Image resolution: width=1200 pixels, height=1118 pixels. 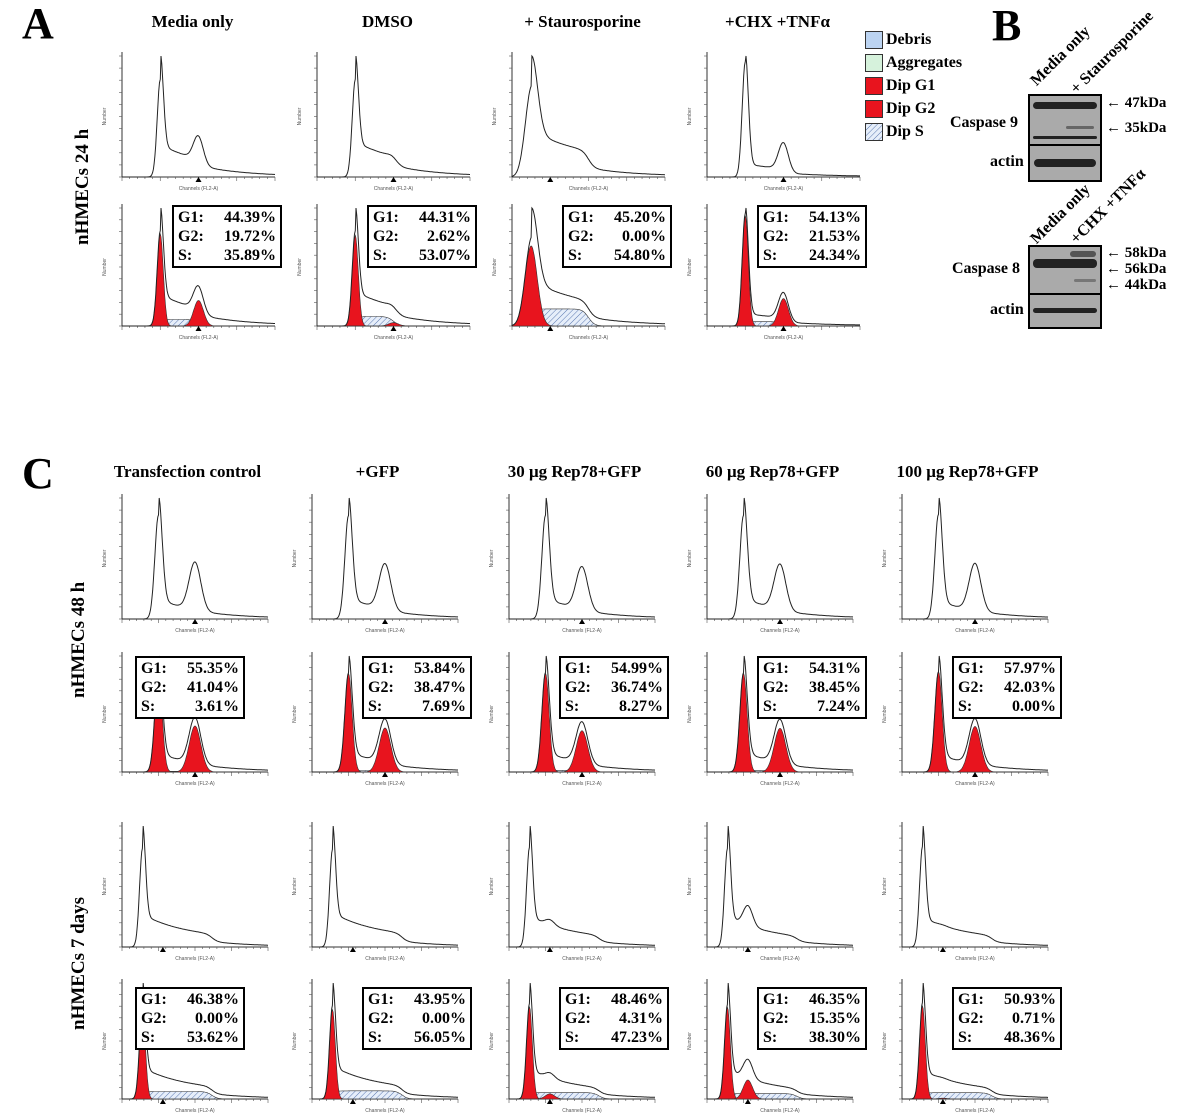 What do you see at coordinates (617, 217) in the screenshot?
I see `stat-row-g1: G1: 45.20%` at bounding box center [617, 217].